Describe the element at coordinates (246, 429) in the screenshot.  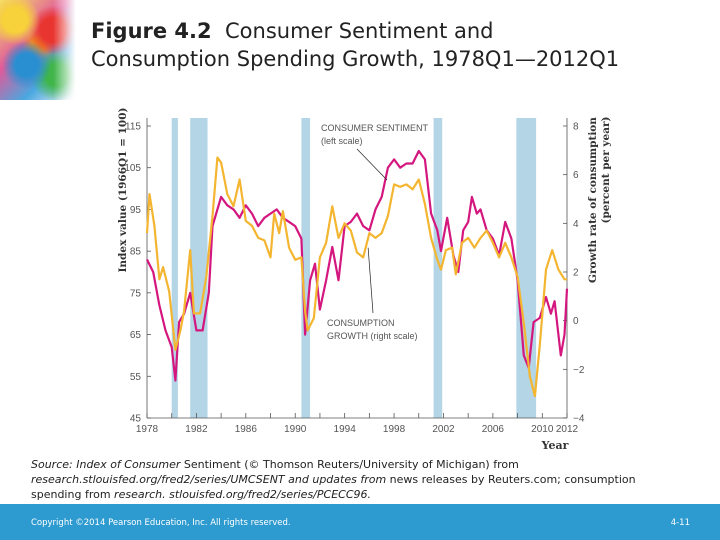
I see `x-tick-label: 1986` at that location.